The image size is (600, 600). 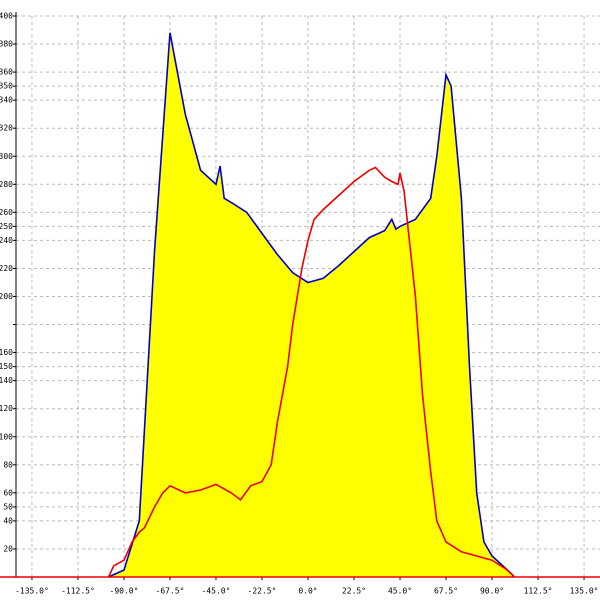 What do you see at coordinates (446, 591) in the screenshot?
I see `x-tick-label: 67.5°` at bounding box center [446, 591].